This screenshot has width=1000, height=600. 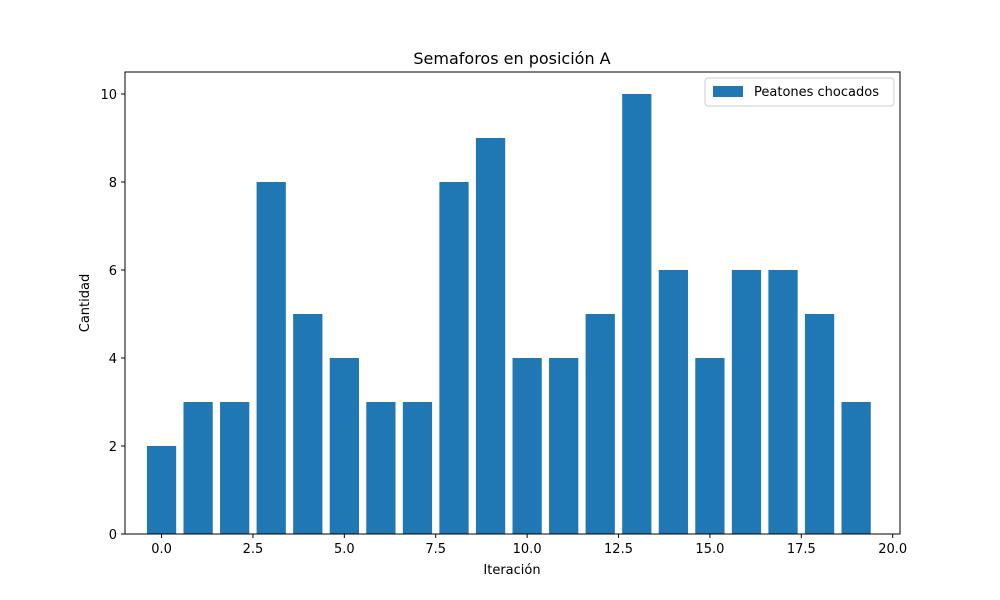 What do you see at coordinates (113, 359) in the screenshot?
I see `y-tick-label: 4` at bounding box center [113, 359].